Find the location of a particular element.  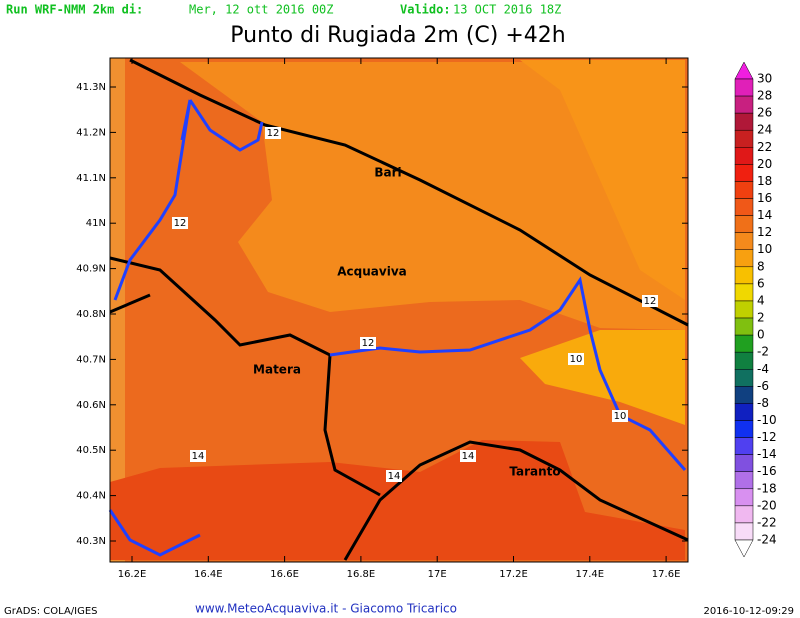

colorbar-label: -24 is located at coordinates (767, 540).